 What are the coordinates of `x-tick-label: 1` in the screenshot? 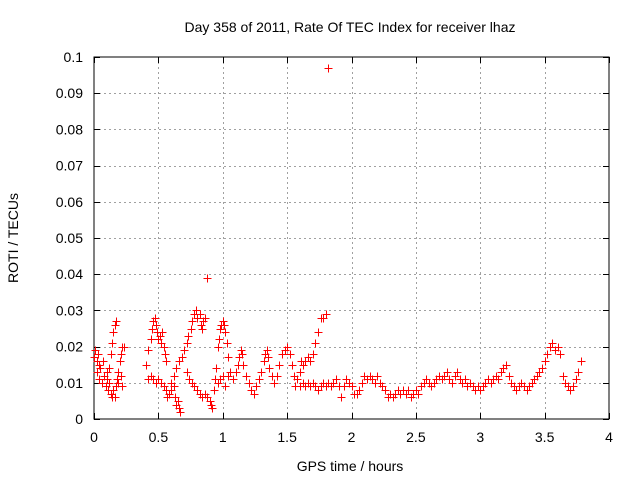 It's located at (223, 437).